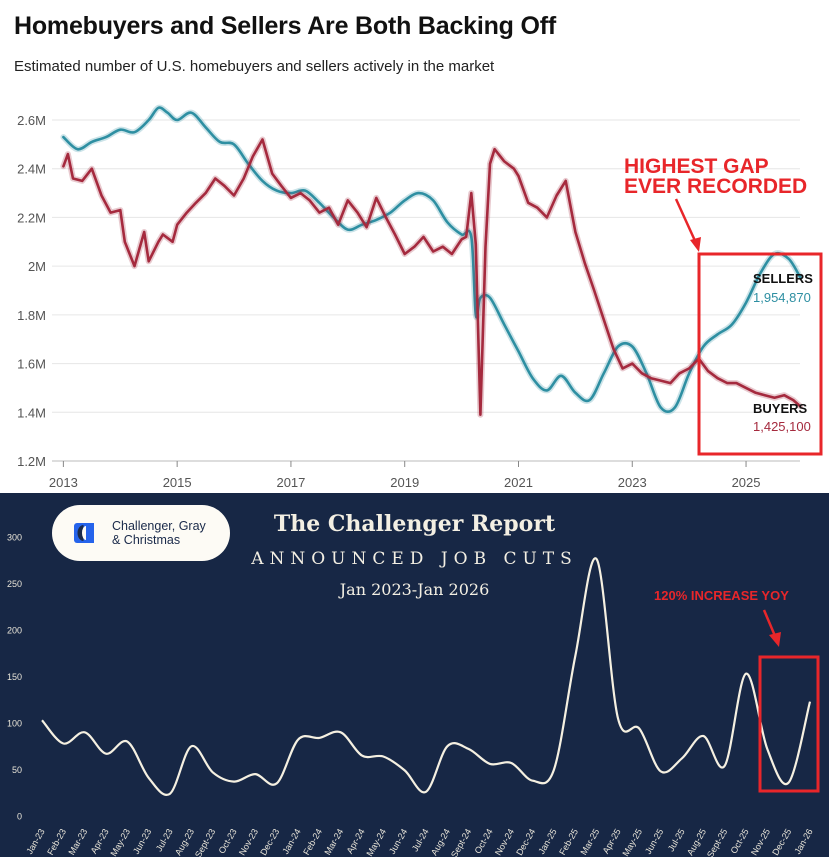 The width and height of the screenshot is (829, 857). I want to click on x-tick-label: Aug-25, so click(696, 842).